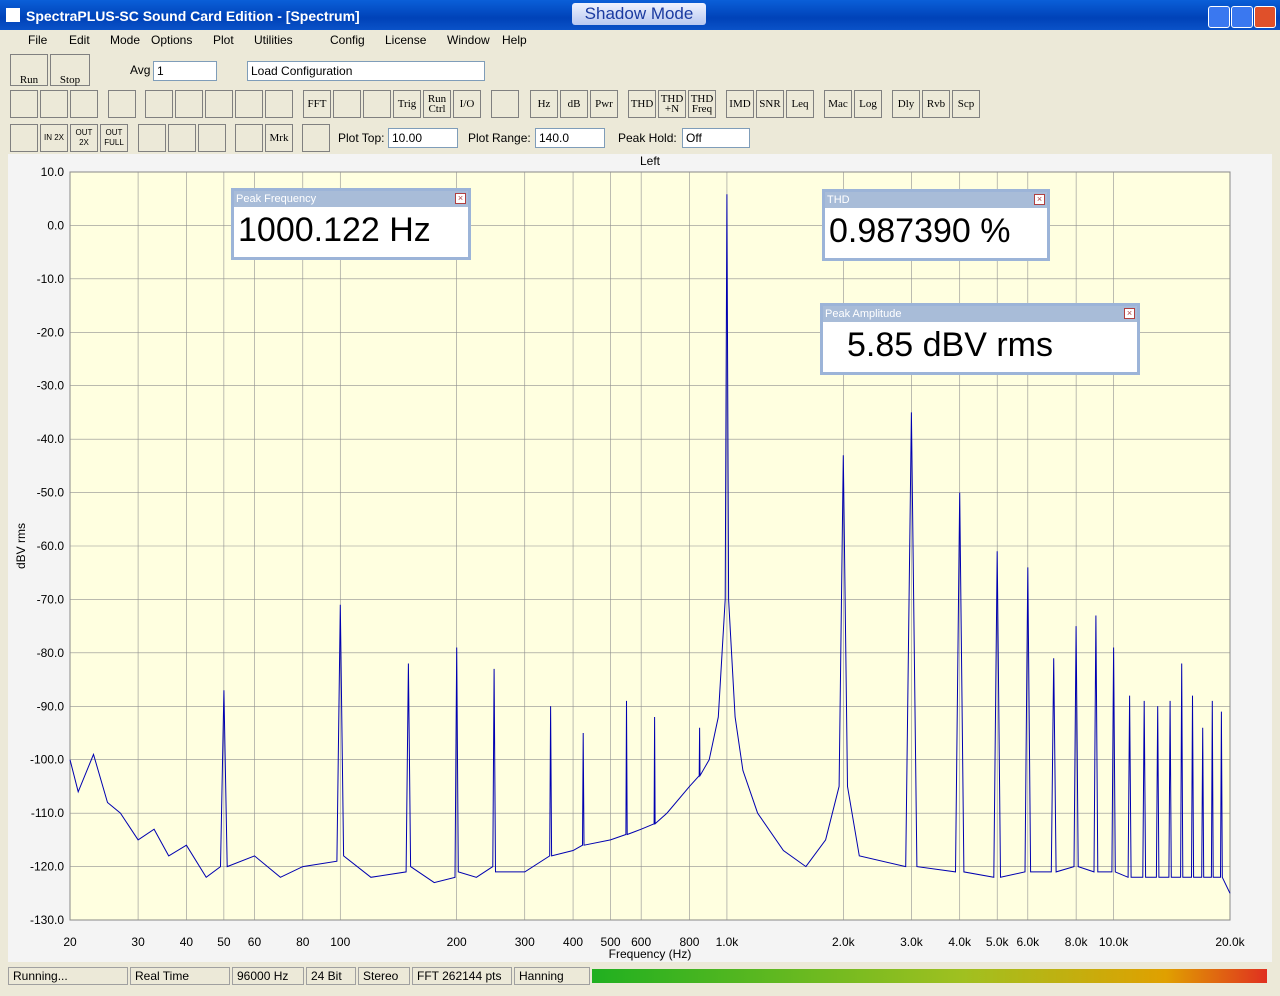 This screenshot has width=1280, height=996. Describe the element at coordinates (70, 942) in the screenshot. I see `x-tick-label: 20` at that location.